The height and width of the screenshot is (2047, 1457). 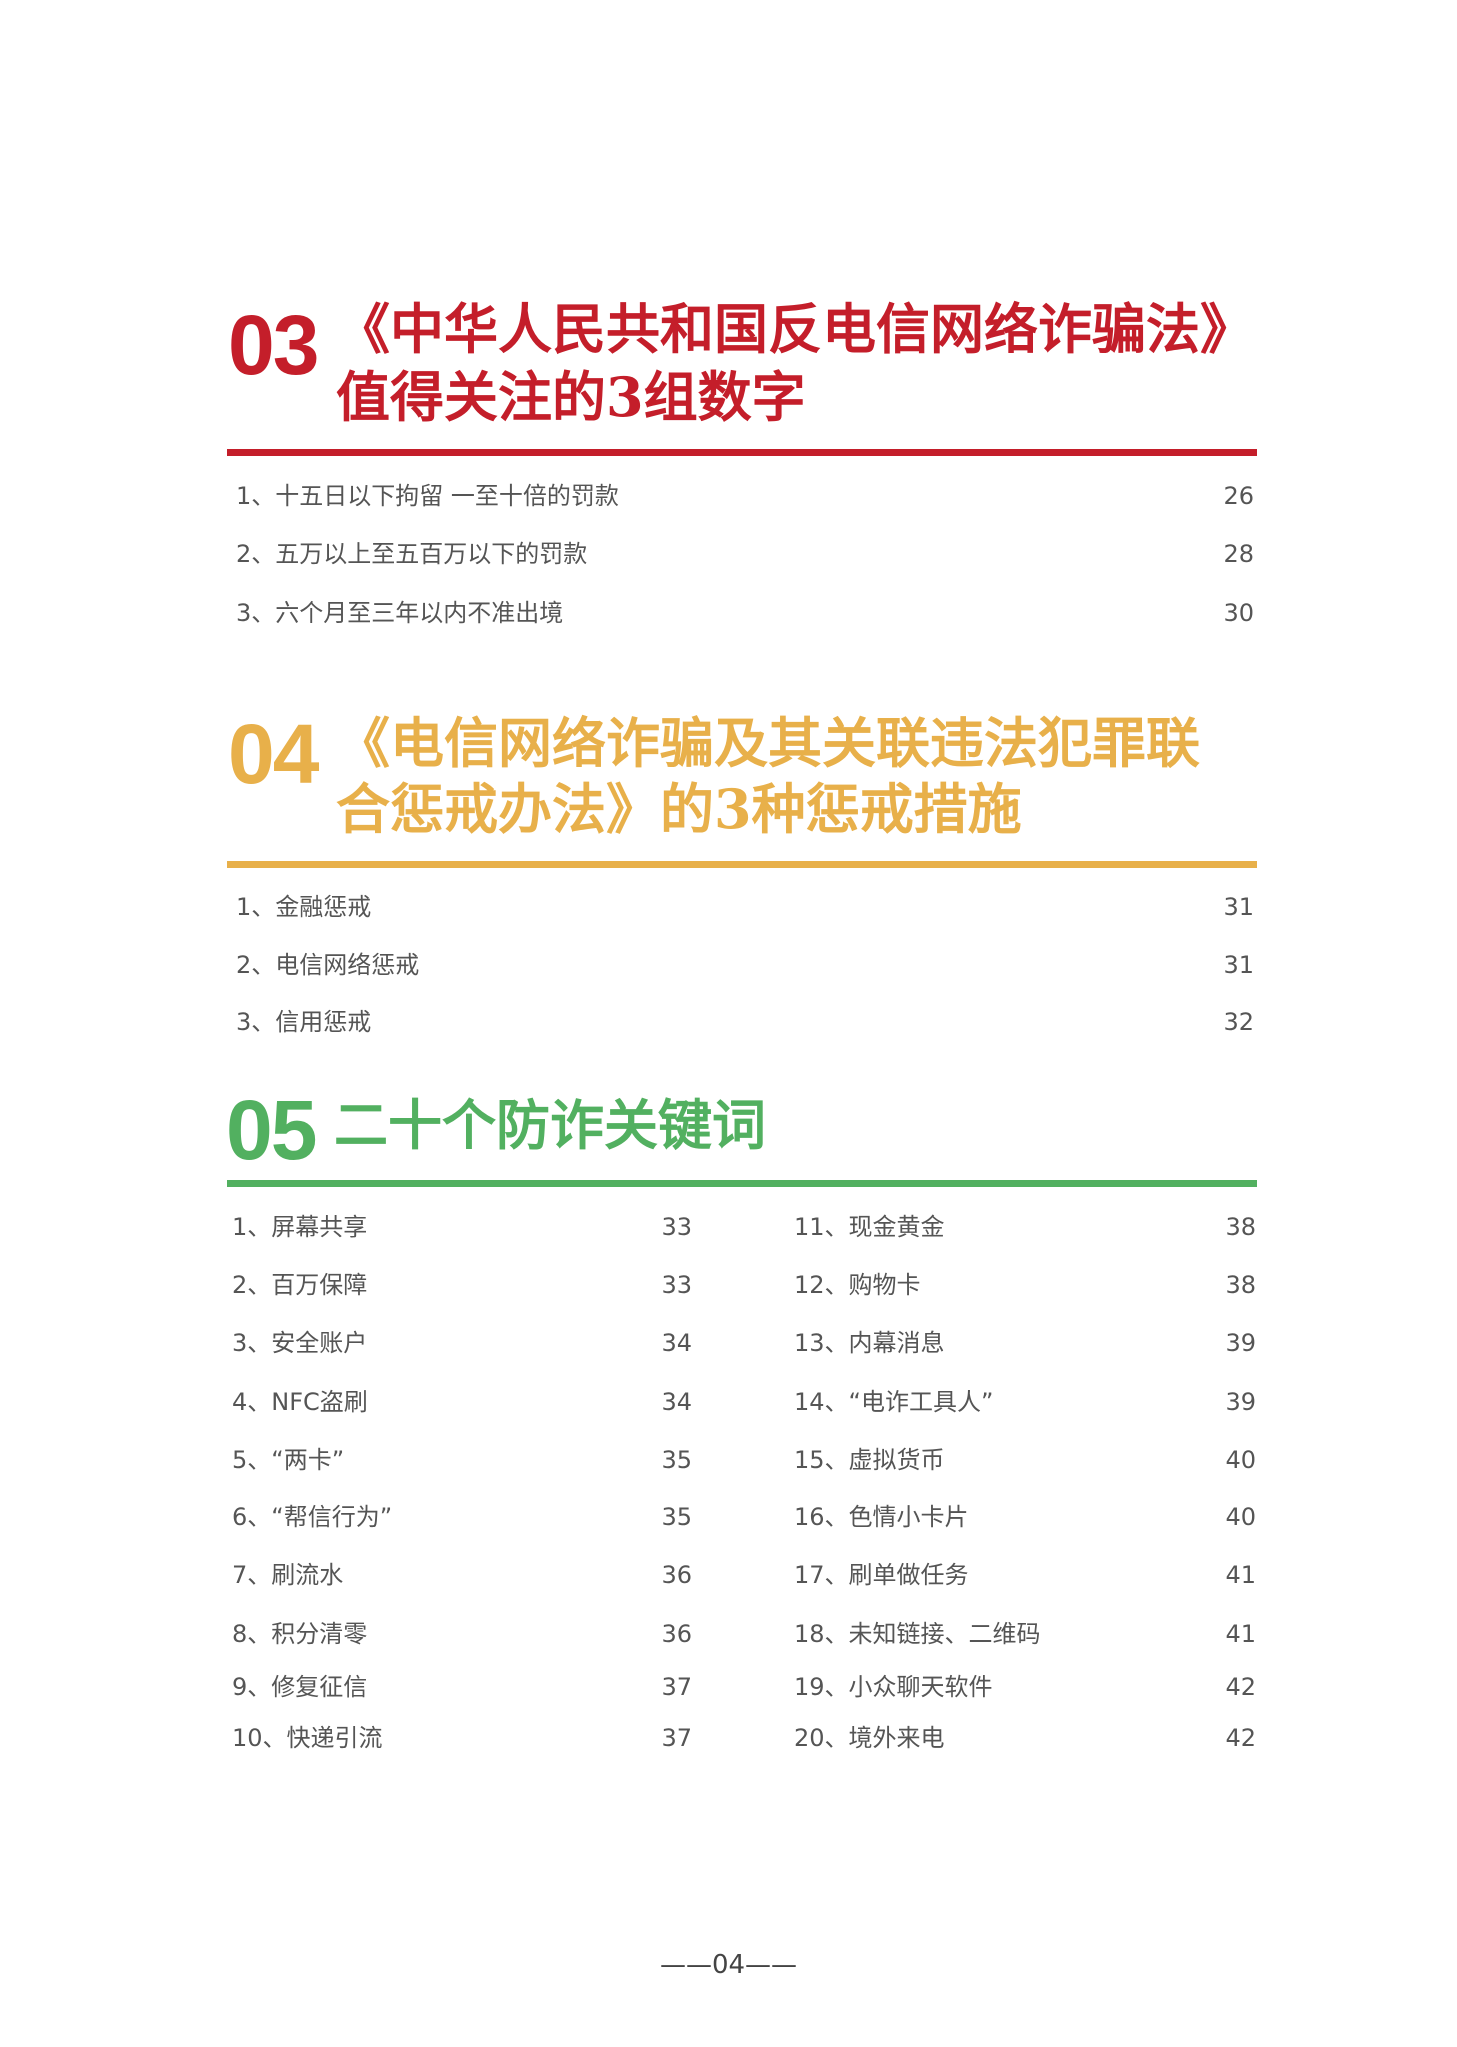 I want to click on section-05-title: 二十个防诈关键词, so click(x=550, y=1125).